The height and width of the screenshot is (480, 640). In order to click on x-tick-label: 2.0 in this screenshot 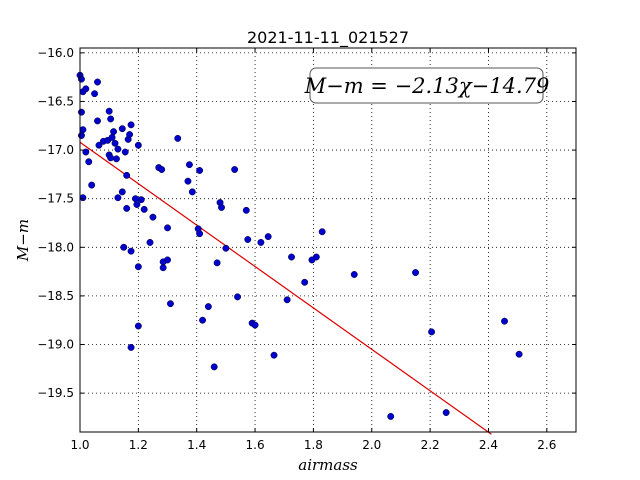, I will do `click(371, 445)`.